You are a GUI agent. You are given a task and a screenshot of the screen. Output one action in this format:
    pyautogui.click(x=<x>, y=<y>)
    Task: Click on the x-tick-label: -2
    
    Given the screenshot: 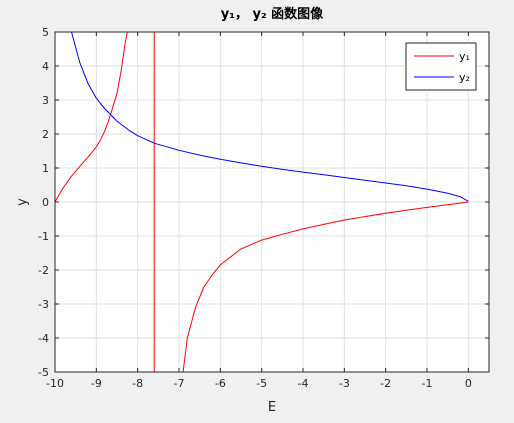 What is the action you would take?
    pyautogui.click(x=385, y=383)
    